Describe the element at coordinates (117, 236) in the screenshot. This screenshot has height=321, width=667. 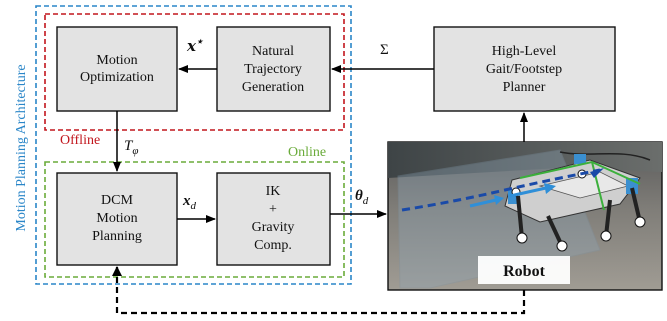
I see `dcm-line-3: Planning` at that location.